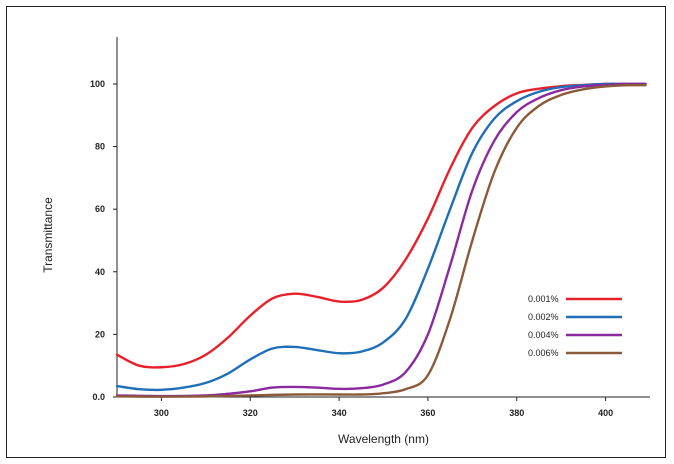  Describe the element at coordinates (516, 413) in the screenshot. I see `x-tick-label: 380` at that location.